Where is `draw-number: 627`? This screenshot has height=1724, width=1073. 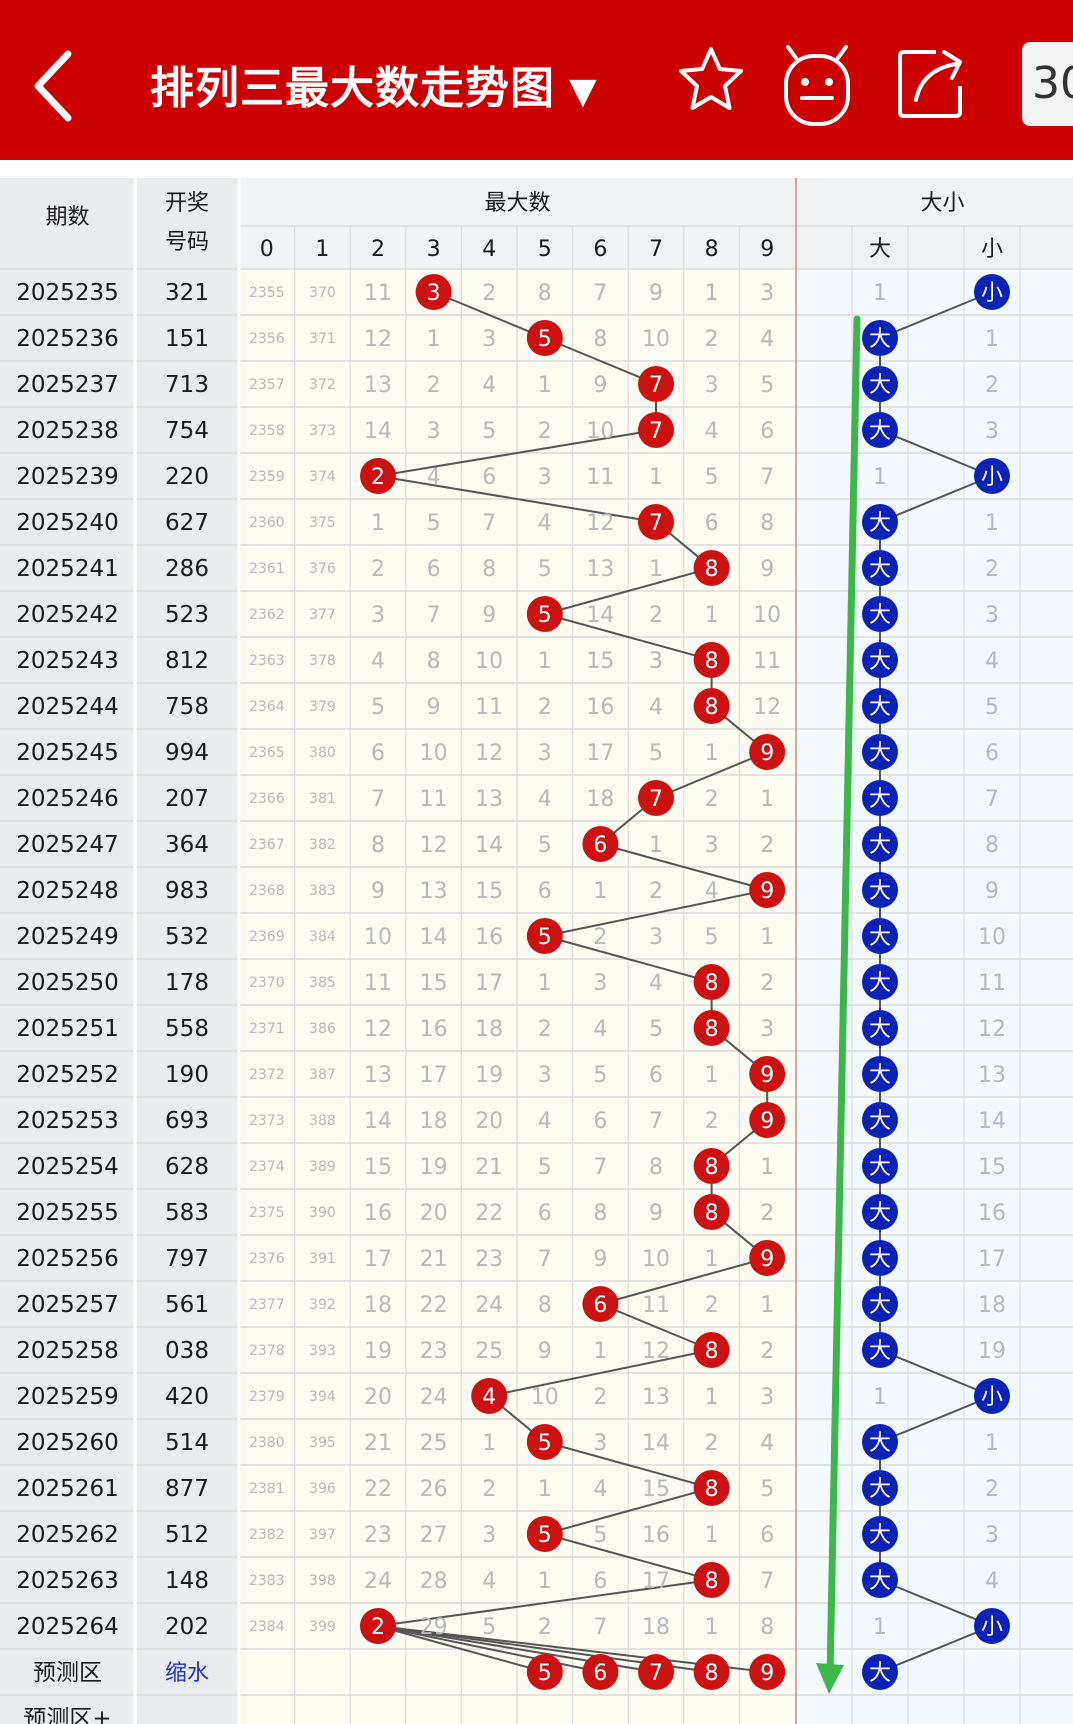 draw-number: 627 is located at coordinates (187, 523).